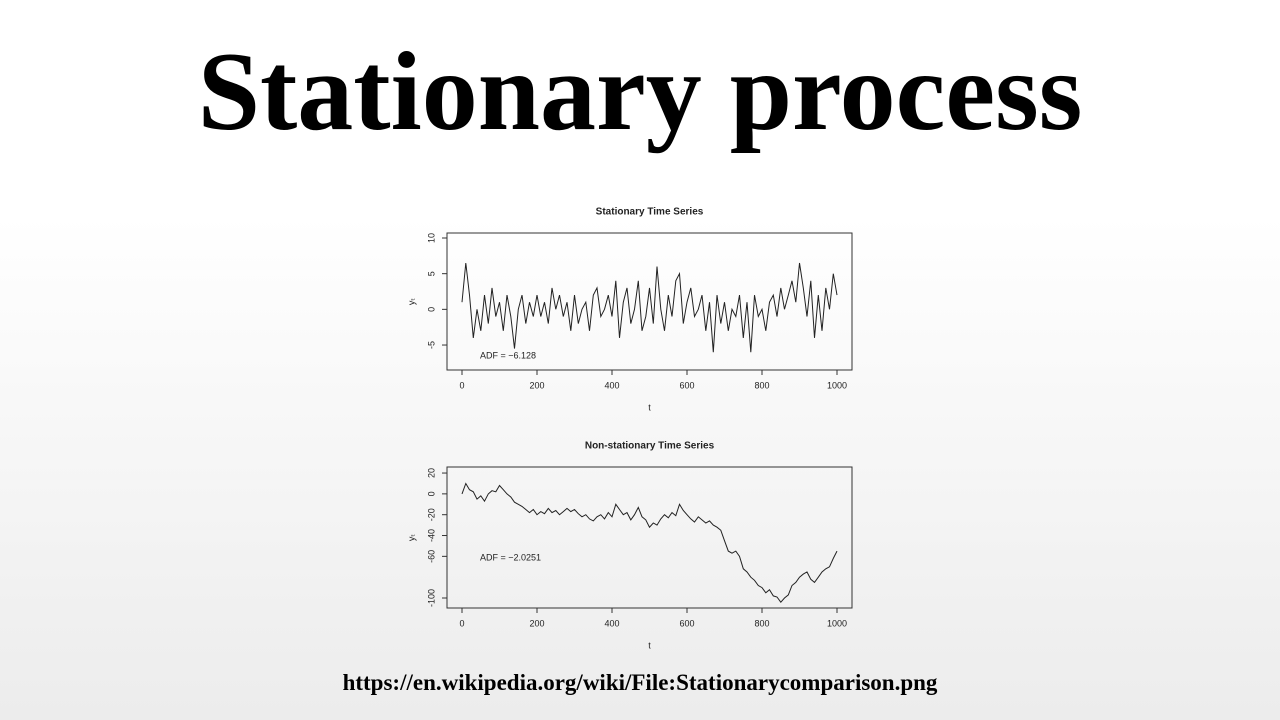 This screenshot has height=720, width=1280. I want to click on y-tick-label: 20, so click(431, 473).